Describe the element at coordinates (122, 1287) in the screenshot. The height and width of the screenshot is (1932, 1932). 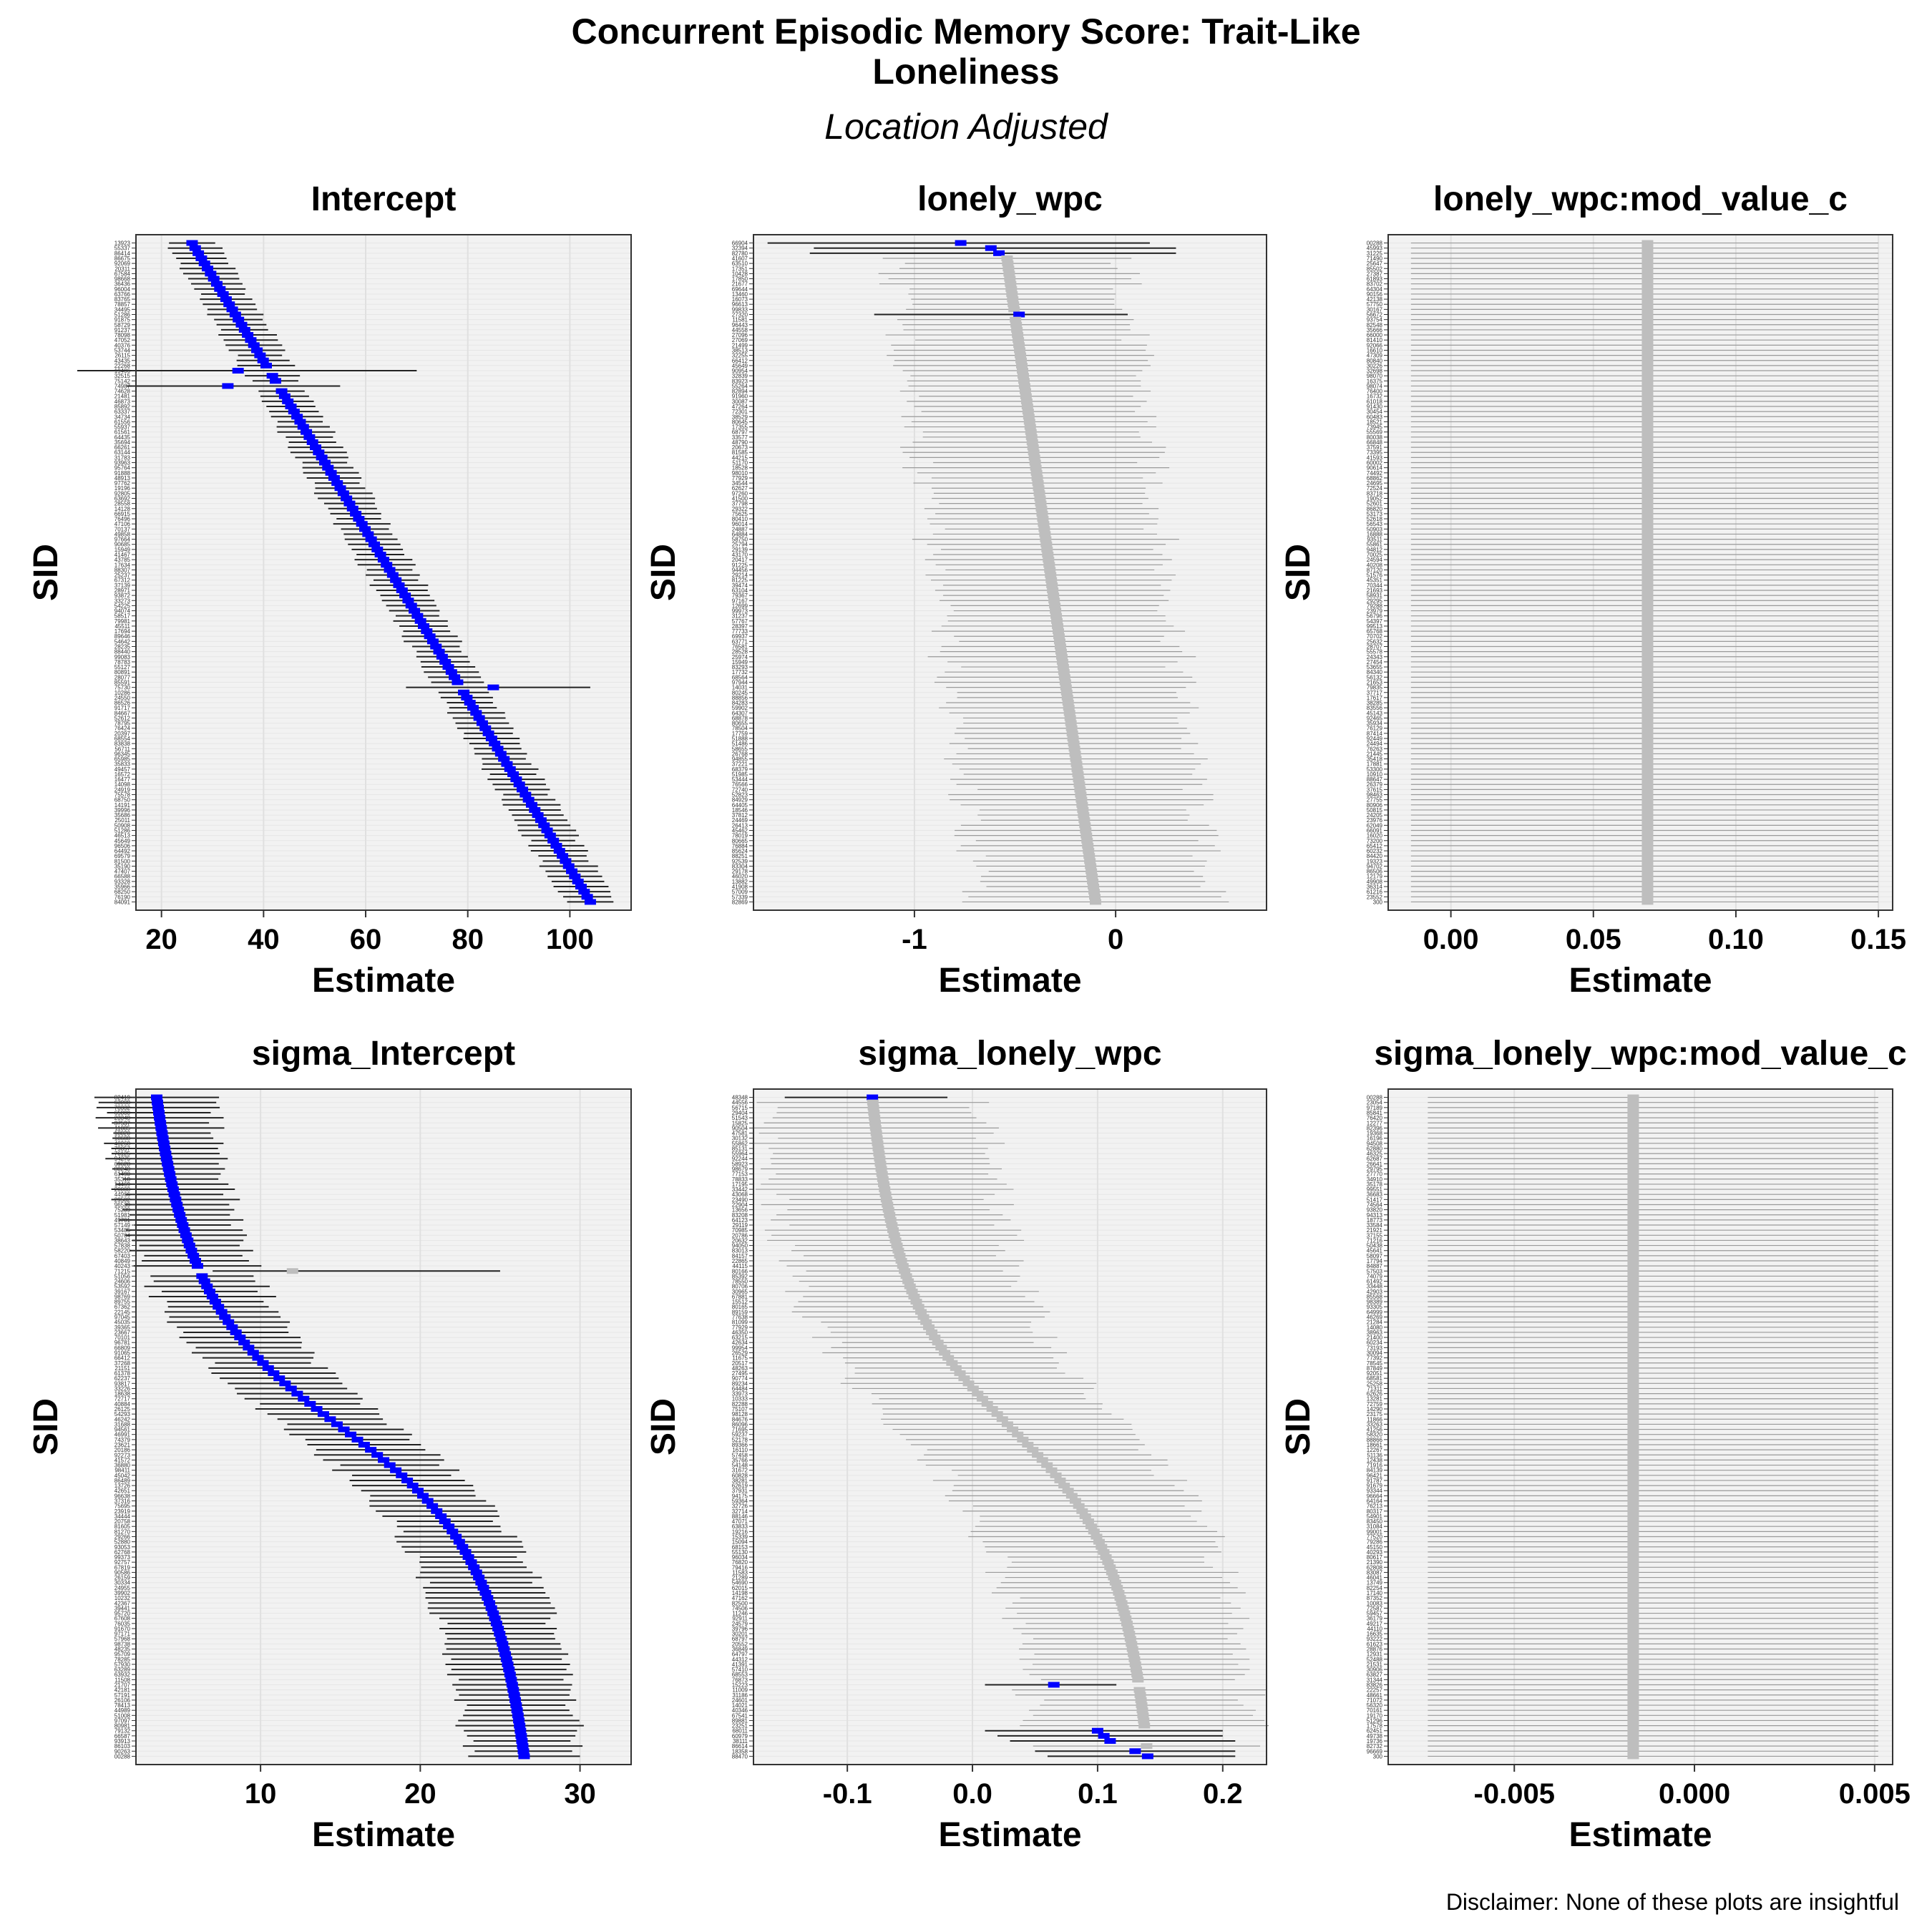
I see `y-tick-label: 53592` at that location.